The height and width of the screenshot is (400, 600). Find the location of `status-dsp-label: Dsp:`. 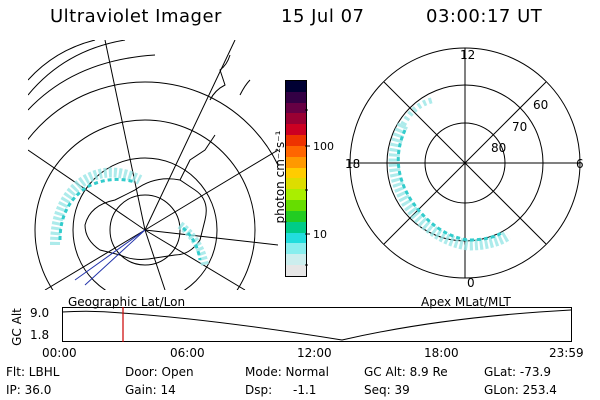

status-dsp-label: Dsp: is located at coordinates (259, 390).